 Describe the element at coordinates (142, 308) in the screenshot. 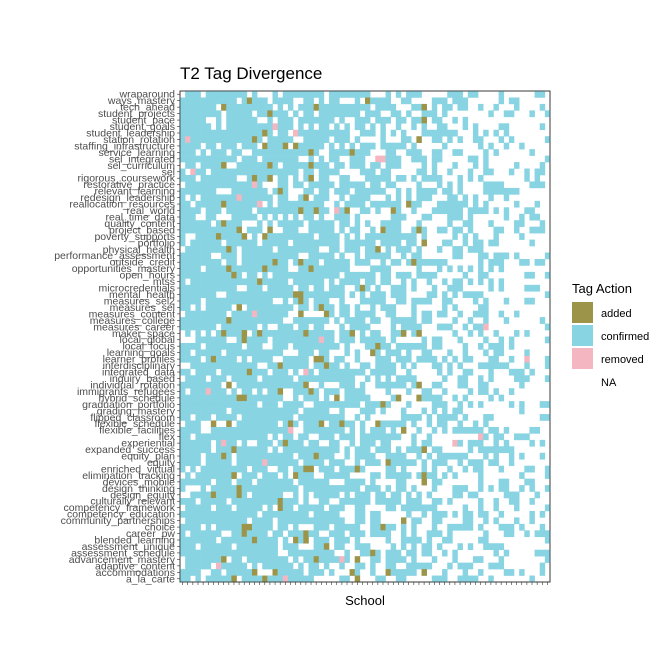

I see `y-tick-label: measures_sel` at that location.